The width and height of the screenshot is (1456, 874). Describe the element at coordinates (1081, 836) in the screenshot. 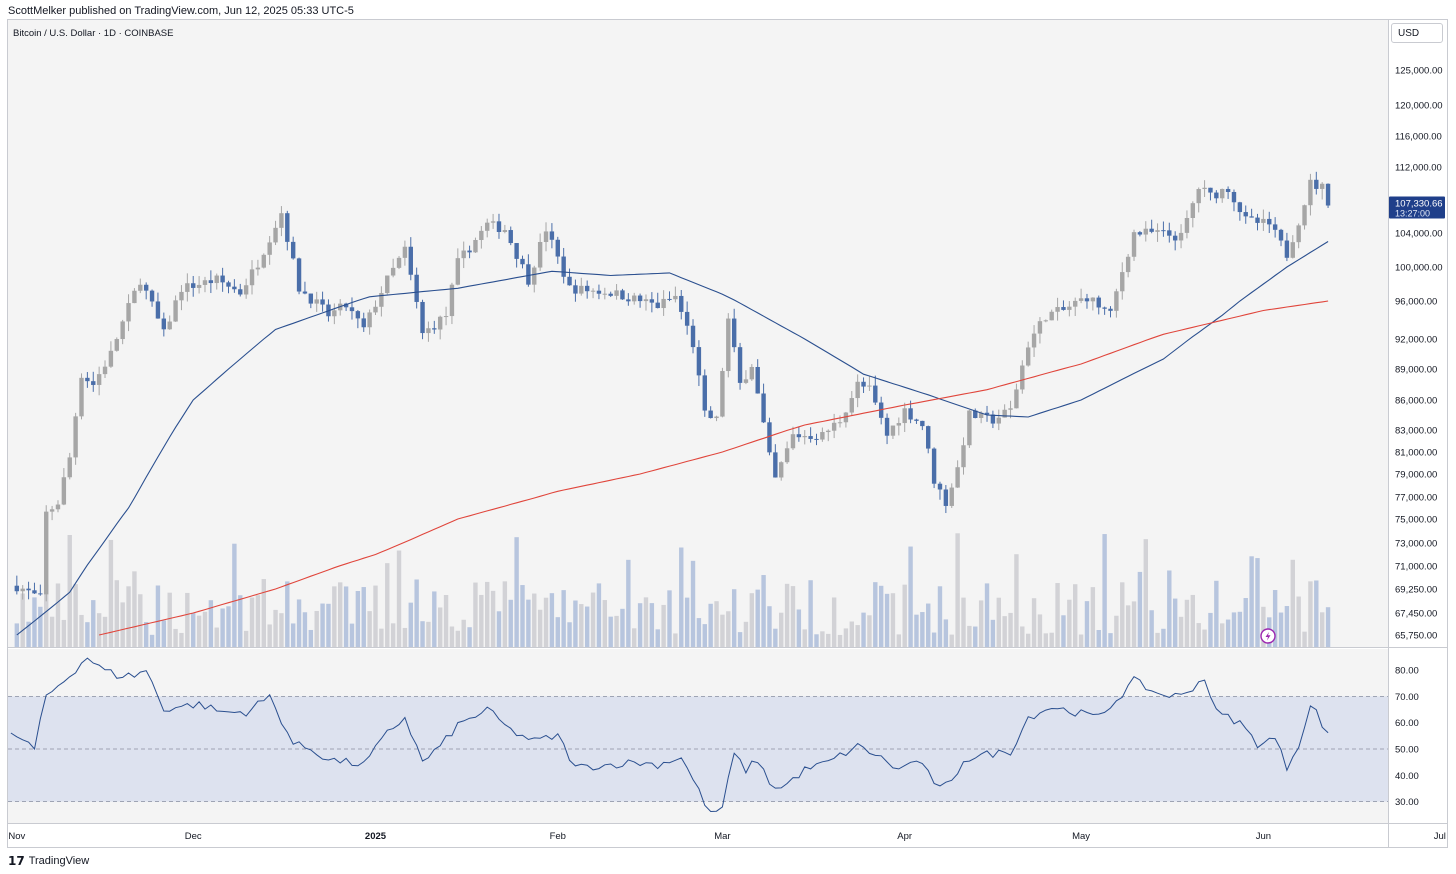

I see `time-tick-label: May` at that location.